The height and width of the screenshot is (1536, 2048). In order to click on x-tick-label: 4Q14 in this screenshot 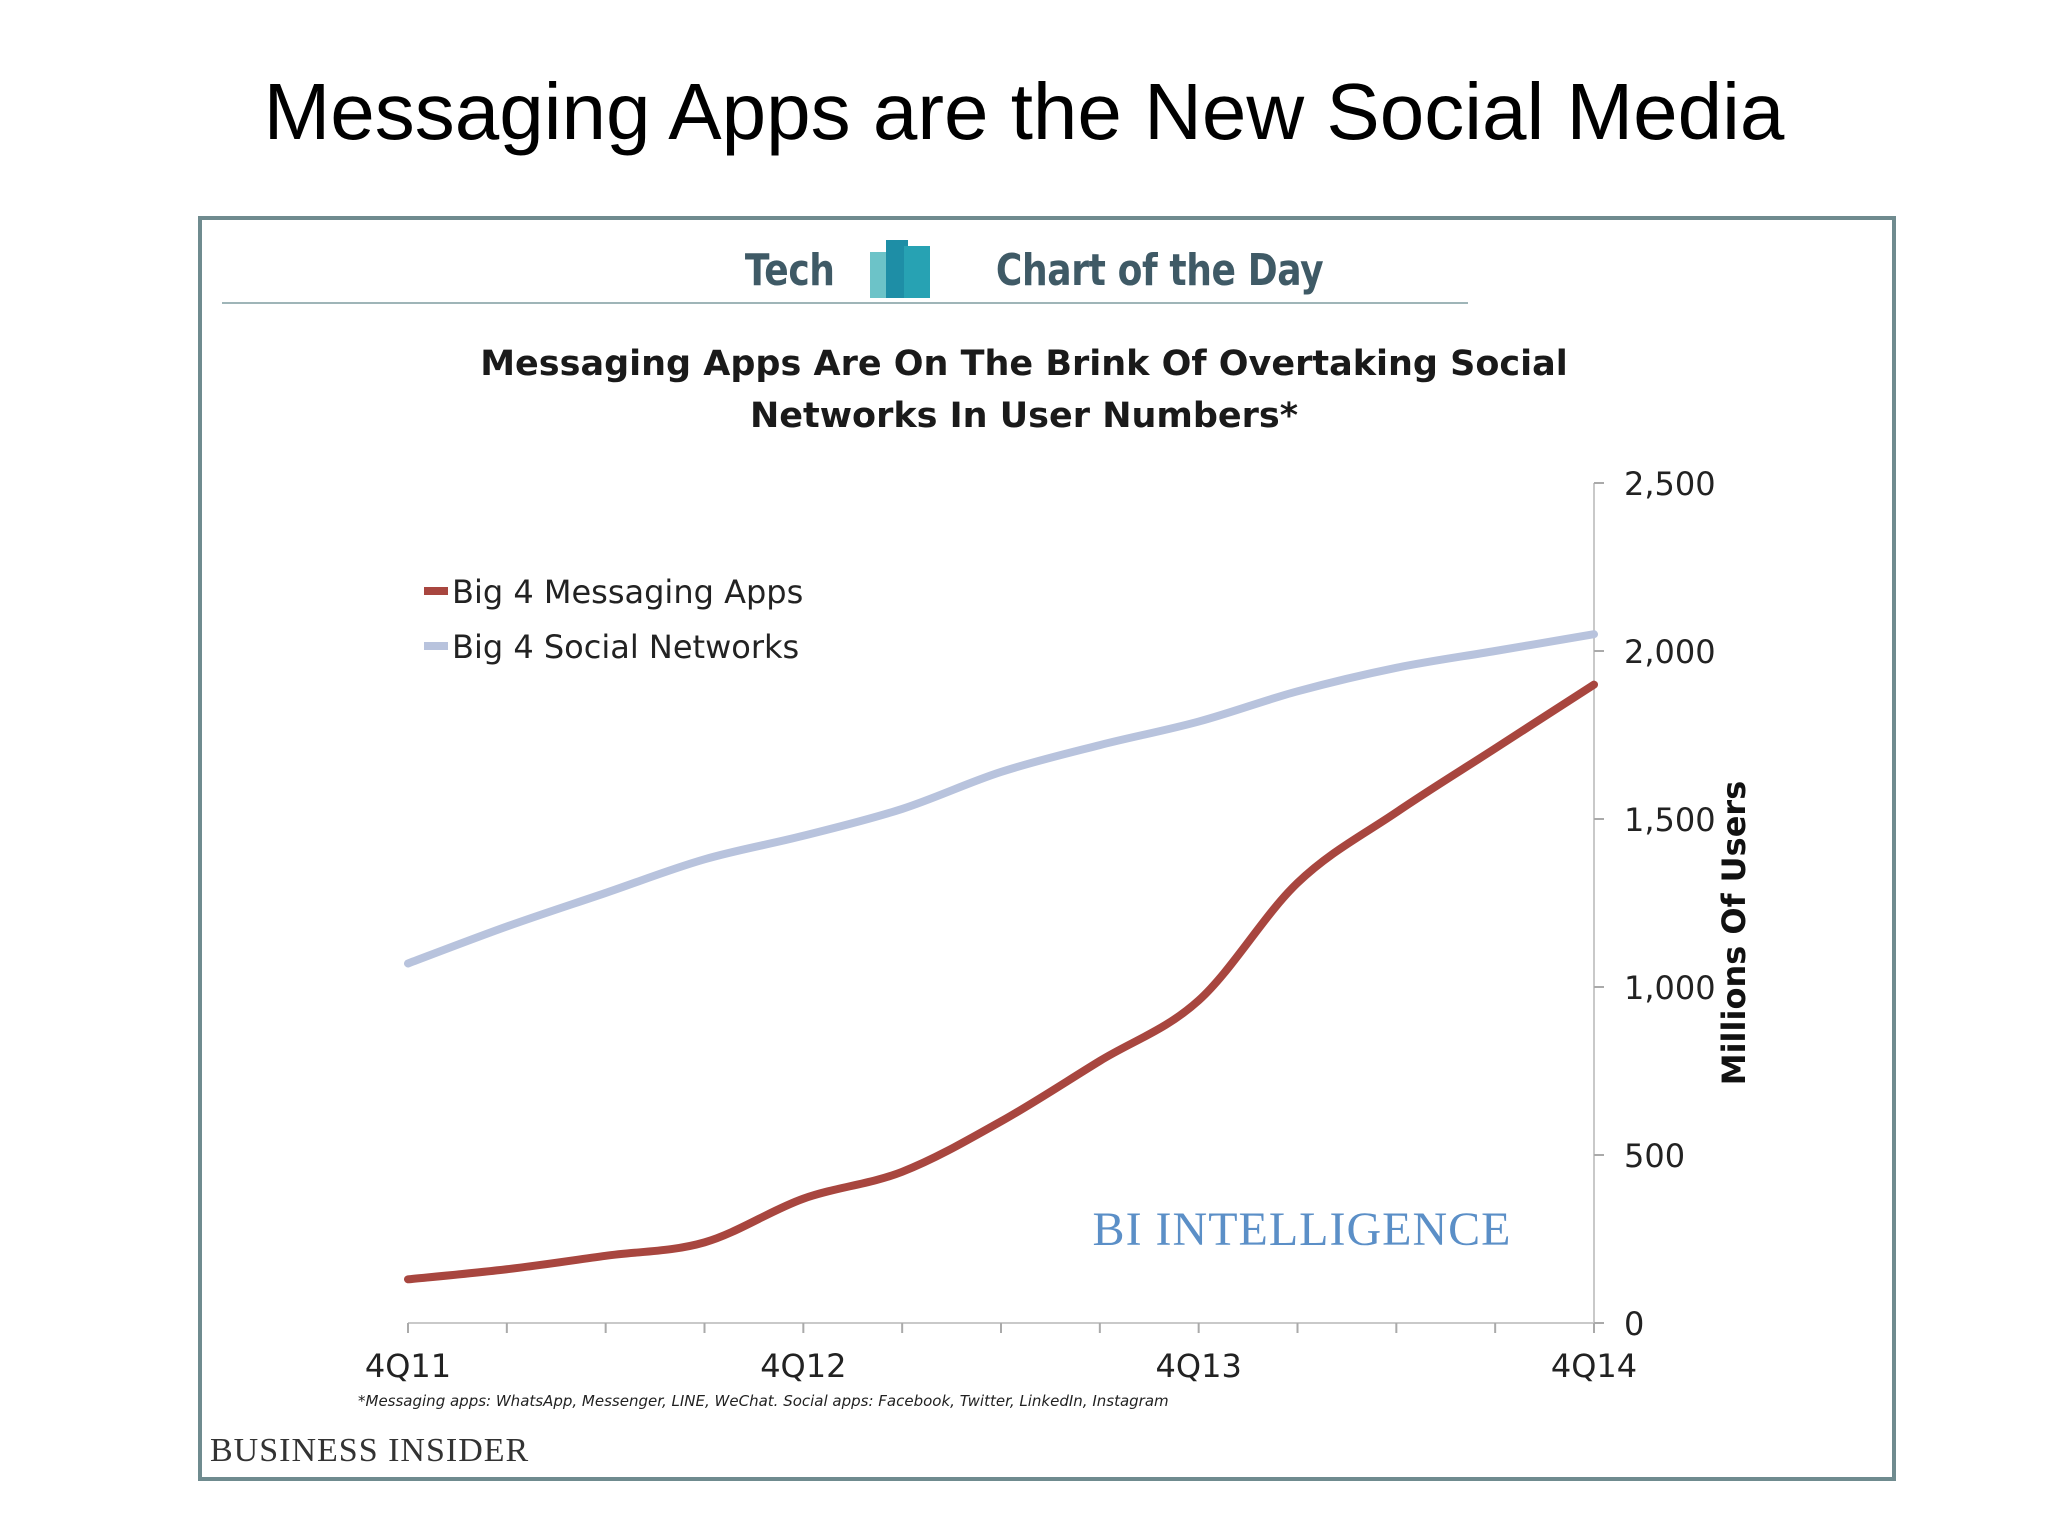, I will do `click(1594, 1366)`.